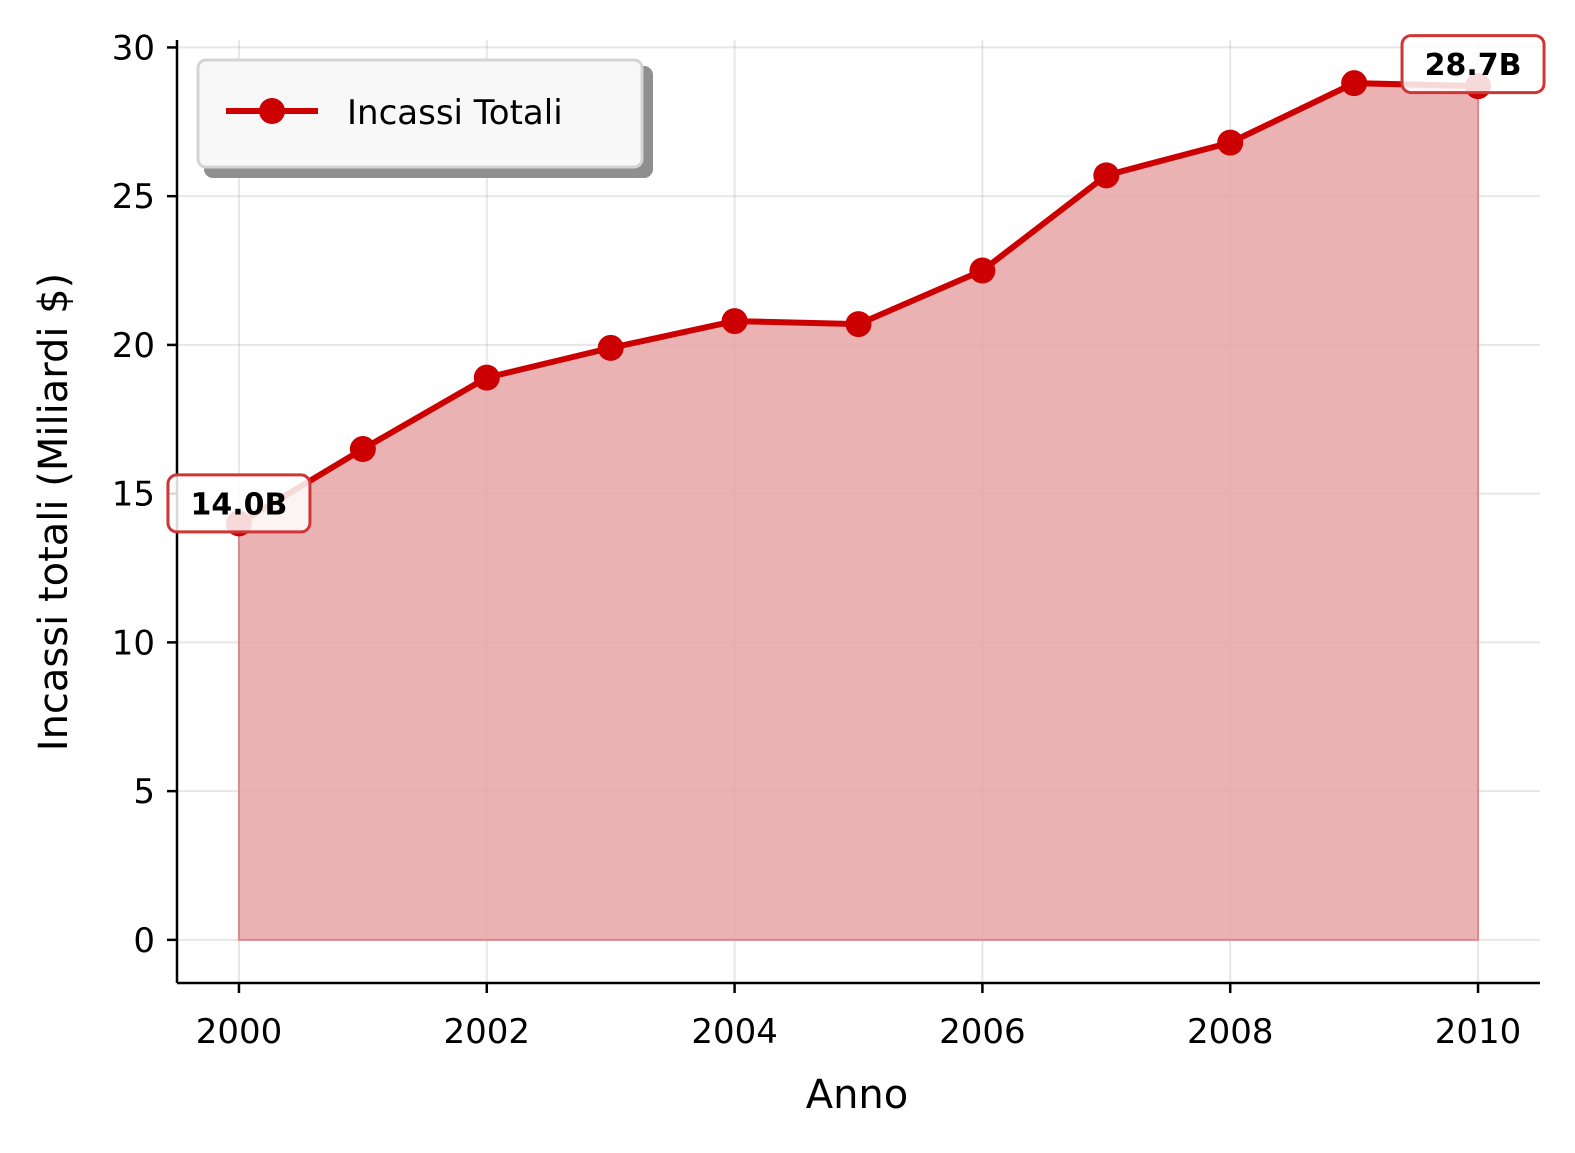 The height and width of the screenshot is (1153, 1575). What do you see at coordinates (859, 1017) in the screenshot?
I see `x-axis-ticks: 2000 2002 2004 2006 2008 2010` at bounding box center [859, 1017].